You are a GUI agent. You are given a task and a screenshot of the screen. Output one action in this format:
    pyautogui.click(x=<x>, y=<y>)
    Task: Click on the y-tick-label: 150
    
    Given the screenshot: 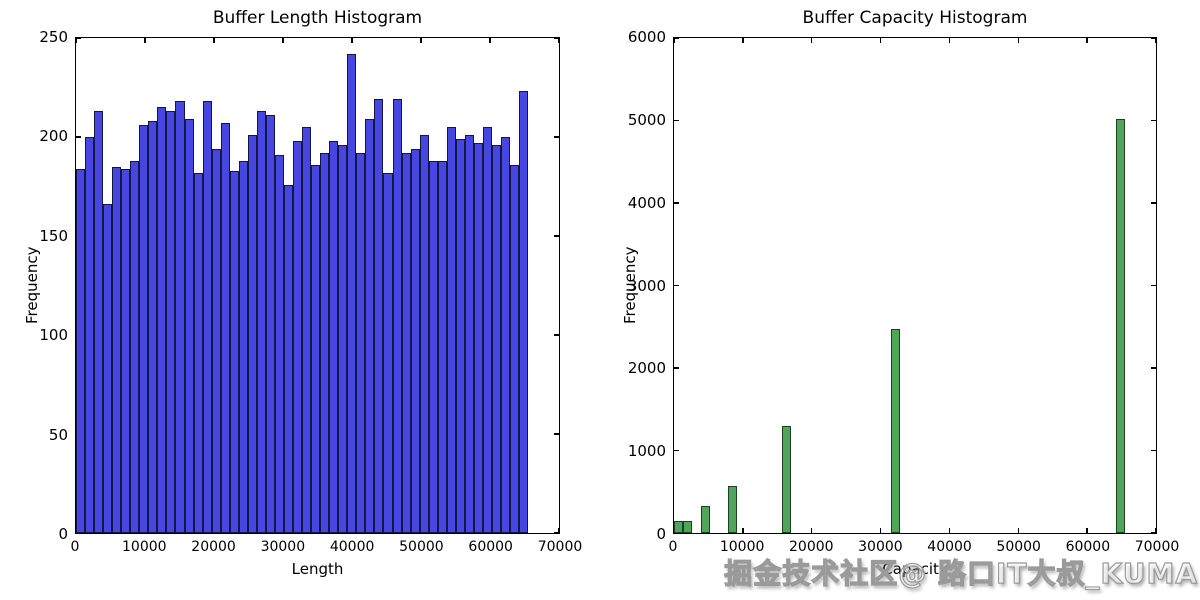 What is the action you would take?
    pyautogui.click(x=53, y=235)
    